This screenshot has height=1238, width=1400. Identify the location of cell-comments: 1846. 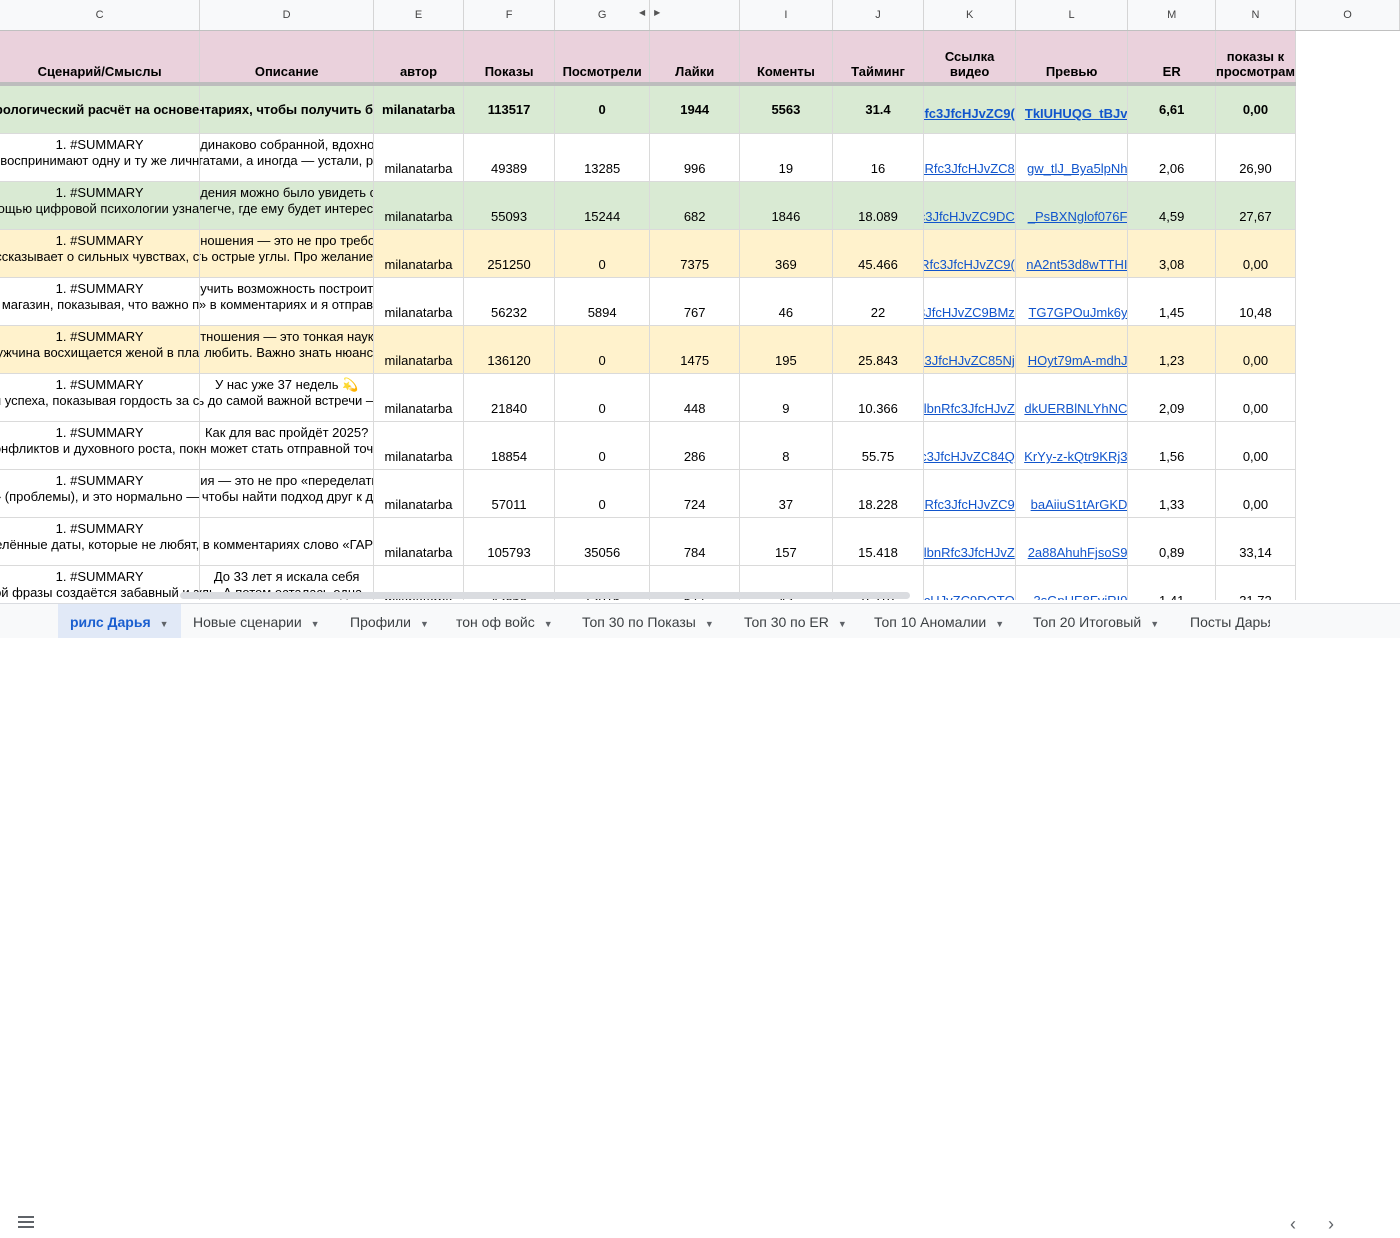
(786, 205).